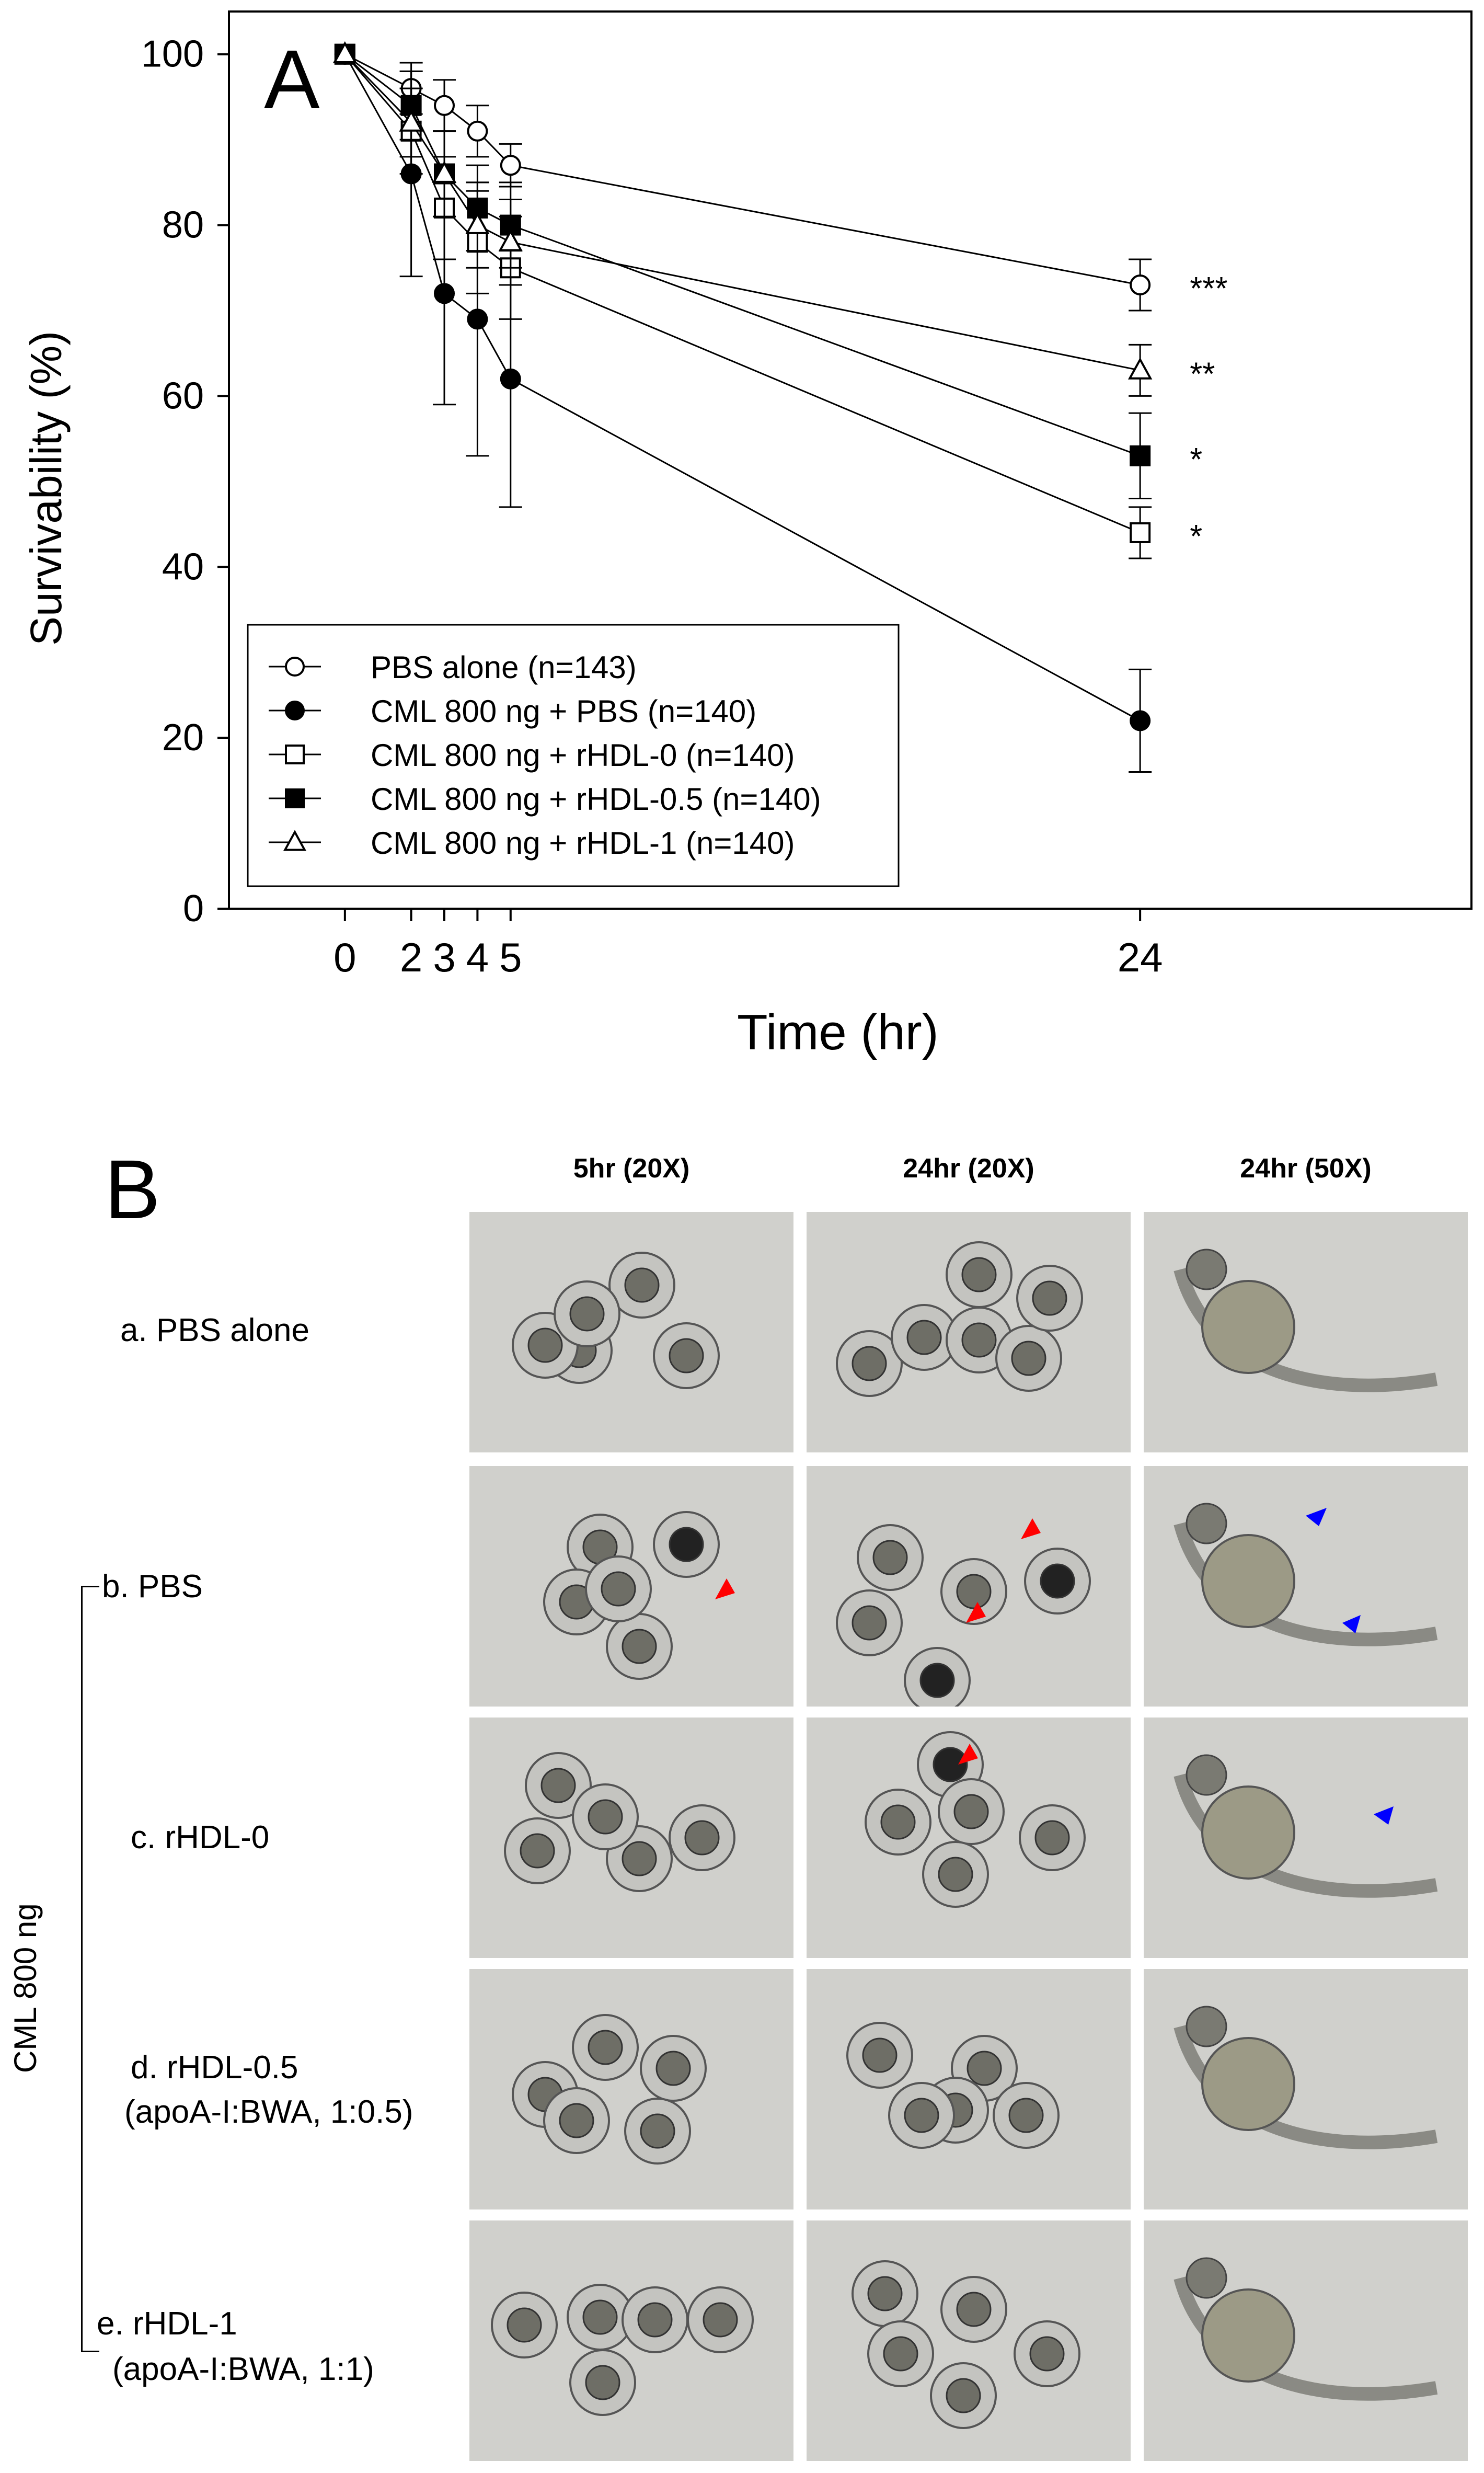  I want to click on y-tick-label: 0, so click(193, 909).